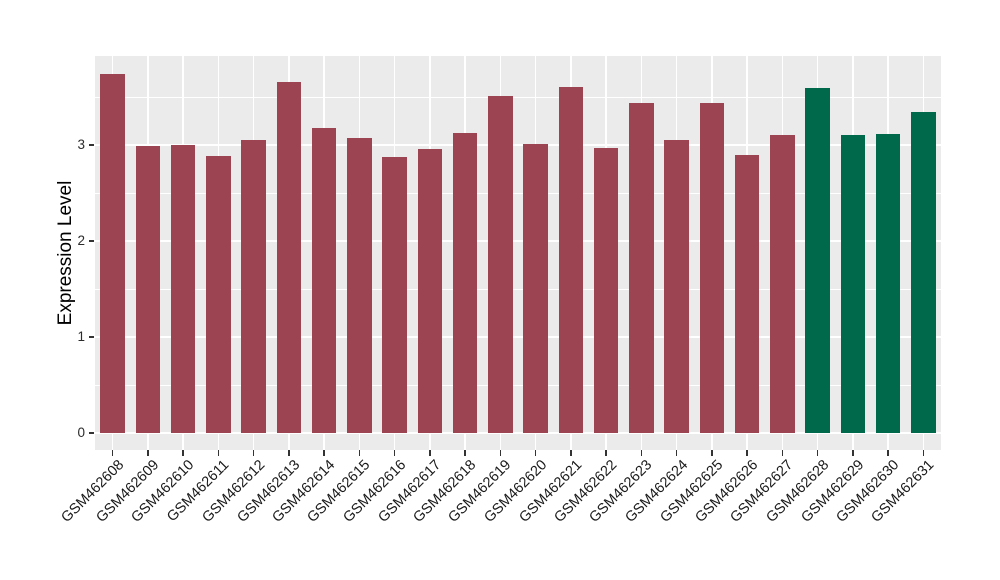 The image size is (1000, 580). Describe the element at coordinates (324, 280) in the screenshot. I see `bar-GSM462614` at that location.